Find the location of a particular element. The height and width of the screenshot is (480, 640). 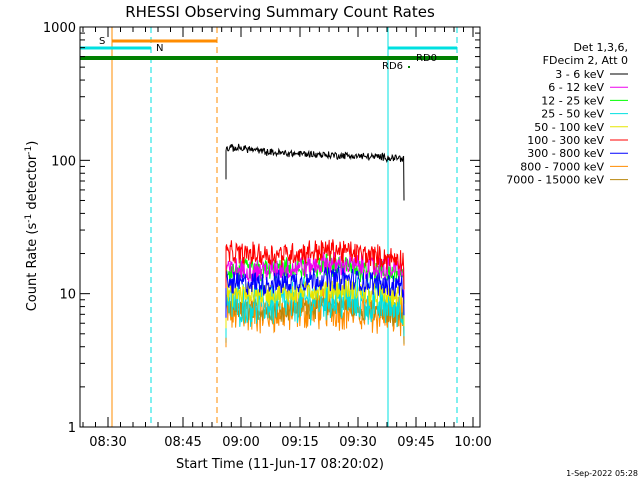

legend-label: 12 - 25 keV is located at coordinates (572, 100).